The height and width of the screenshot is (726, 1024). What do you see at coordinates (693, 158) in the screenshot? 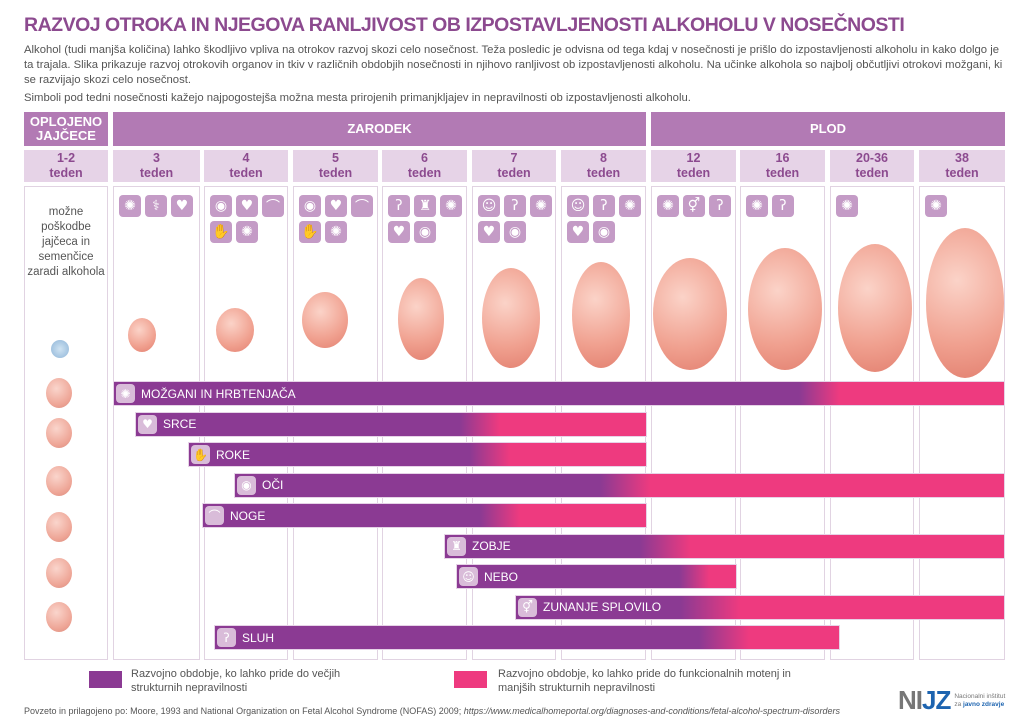
I see `week-number: 12` at bounding box center [693, 158].